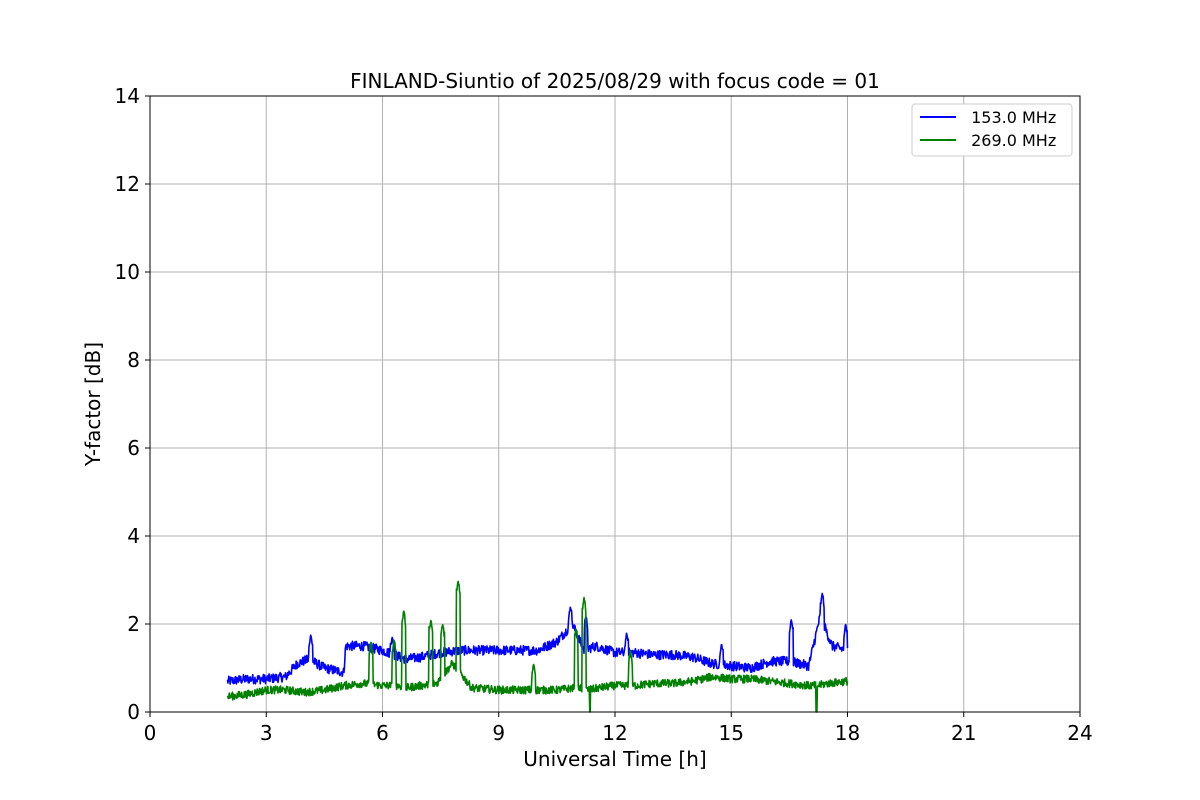 Image resolution: width=1200 pixels, height=800 pixels. What do you see at coordinates (537, 638) in the screenshot?
I see `series-line-153mhz` at bounding box center [537, 638].